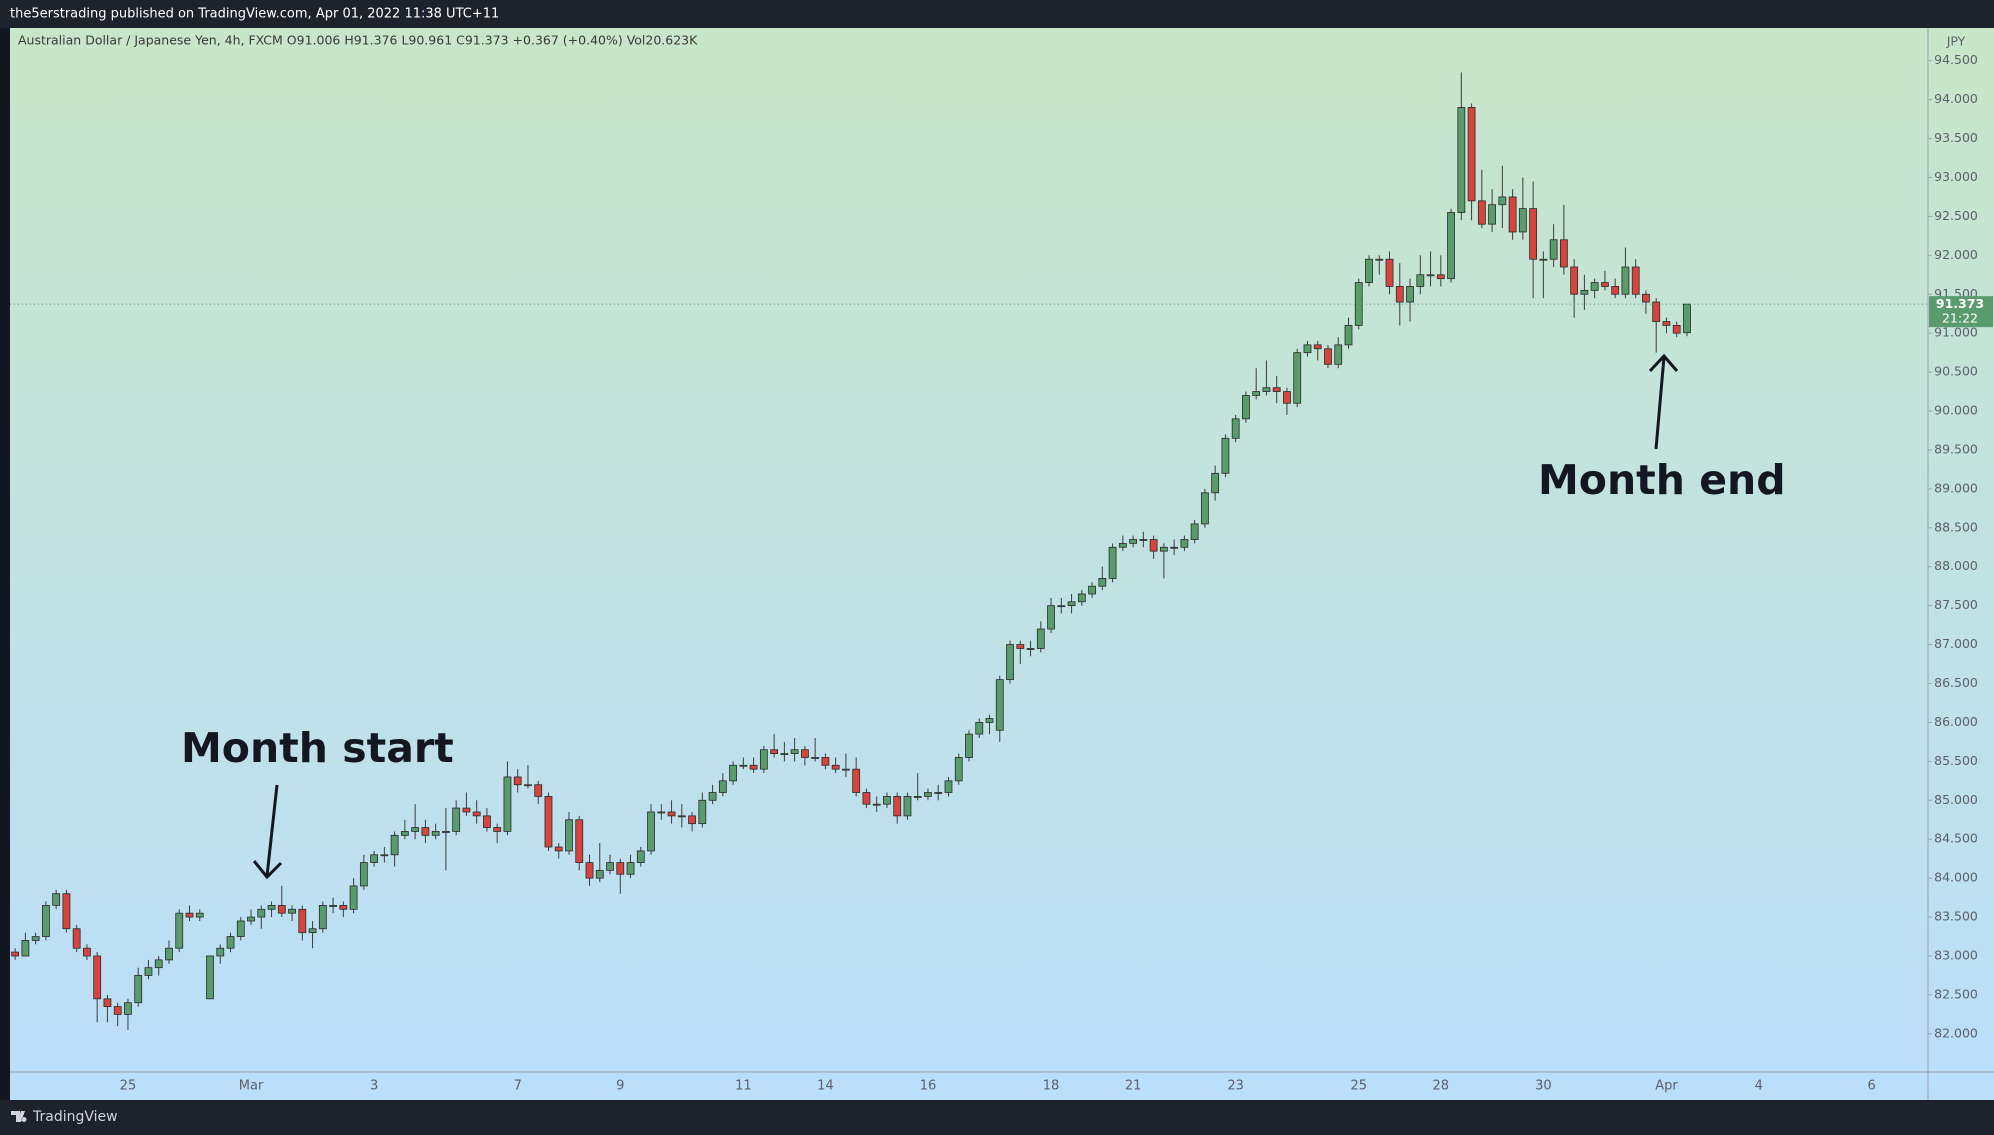  Describe the element at coordinates (928, 1086) in the screenshot. I see `x-tick-label: 16` at that location.